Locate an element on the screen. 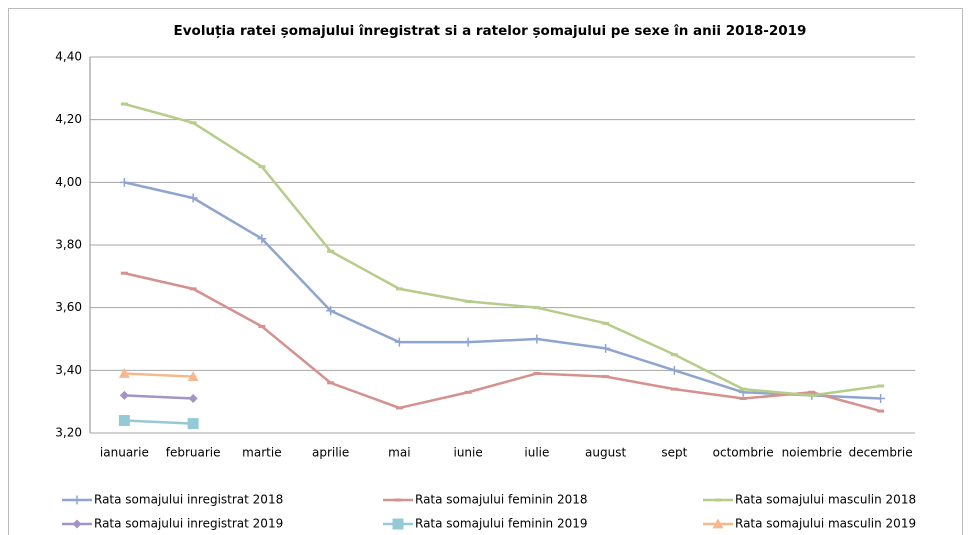 The height and width of the screenshot is (535, 971). legend-label: Rata somajului masculin 2018 is located at coordinates (825, 500).